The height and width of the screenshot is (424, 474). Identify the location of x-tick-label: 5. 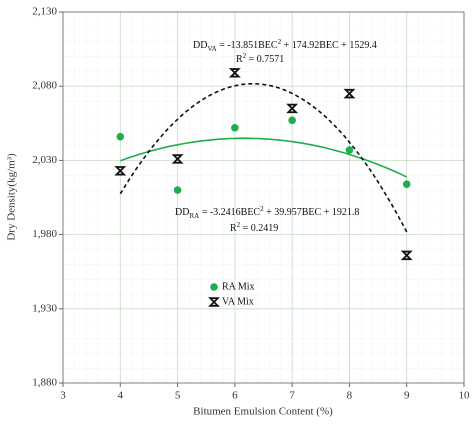
(178, 396).